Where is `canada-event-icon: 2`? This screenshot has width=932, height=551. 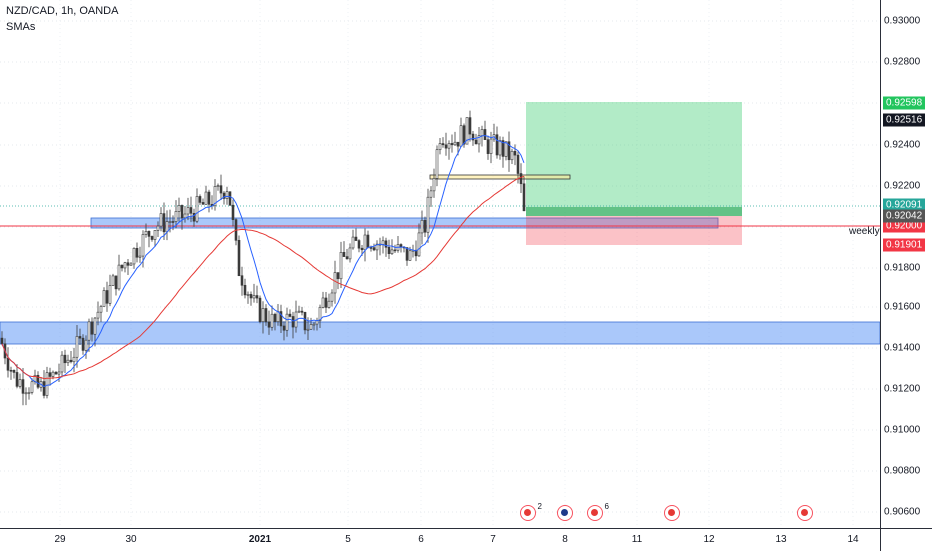
canada-event-icon: 2 is located at coordinates (531, 511).